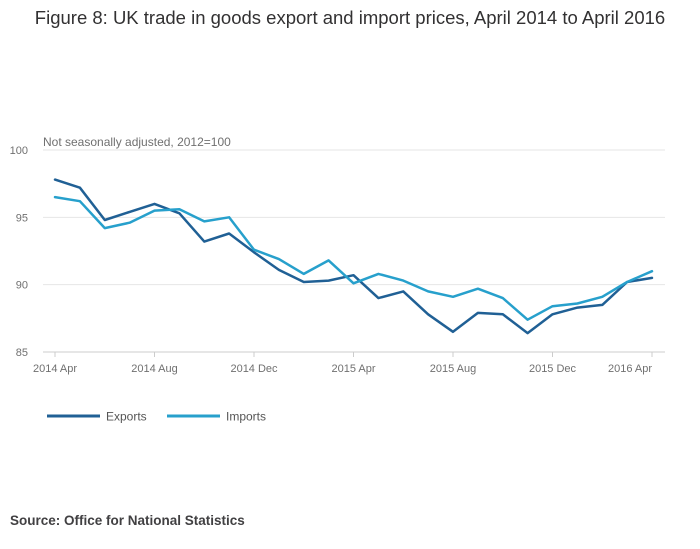 This screenshot has width=700, height=549. What do you see at coordinates (22, 286) in the screenshot?
I see `y-tick-label: 90` at bounding box center [22, 286].